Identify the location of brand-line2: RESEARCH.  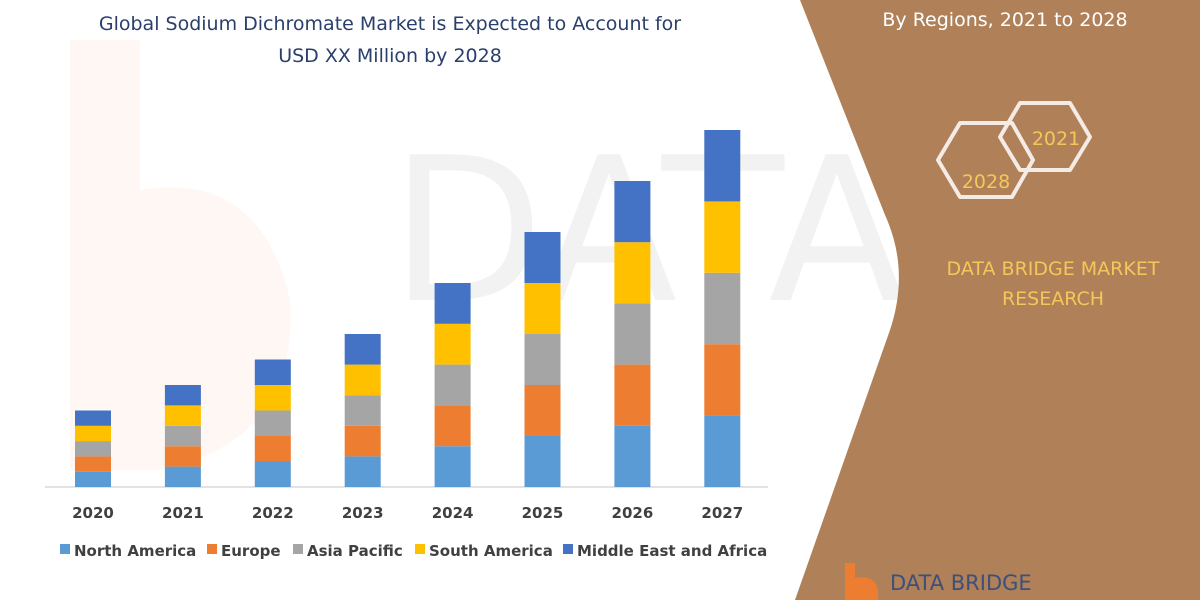
(1053, 299).